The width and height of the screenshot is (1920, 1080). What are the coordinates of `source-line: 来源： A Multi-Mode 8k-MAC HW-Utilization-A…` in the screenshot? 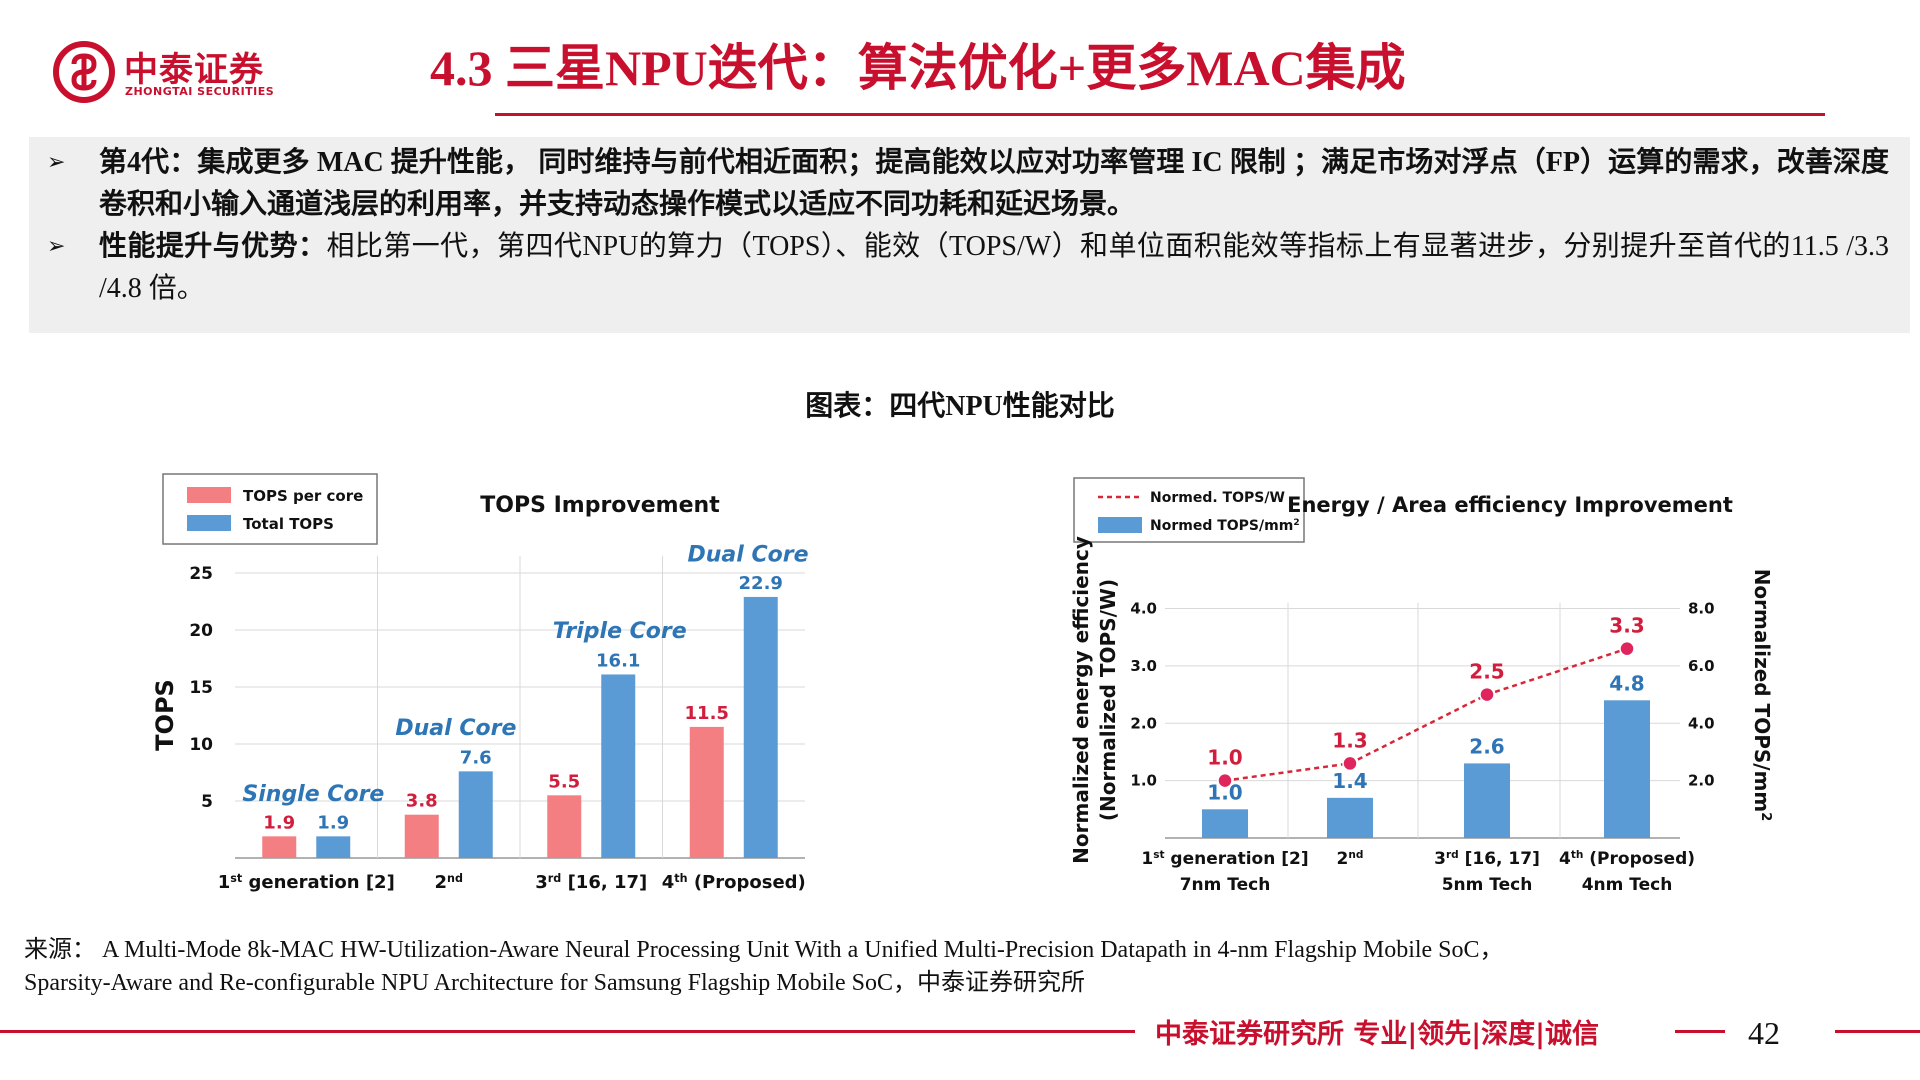 It's located at (764, 950).